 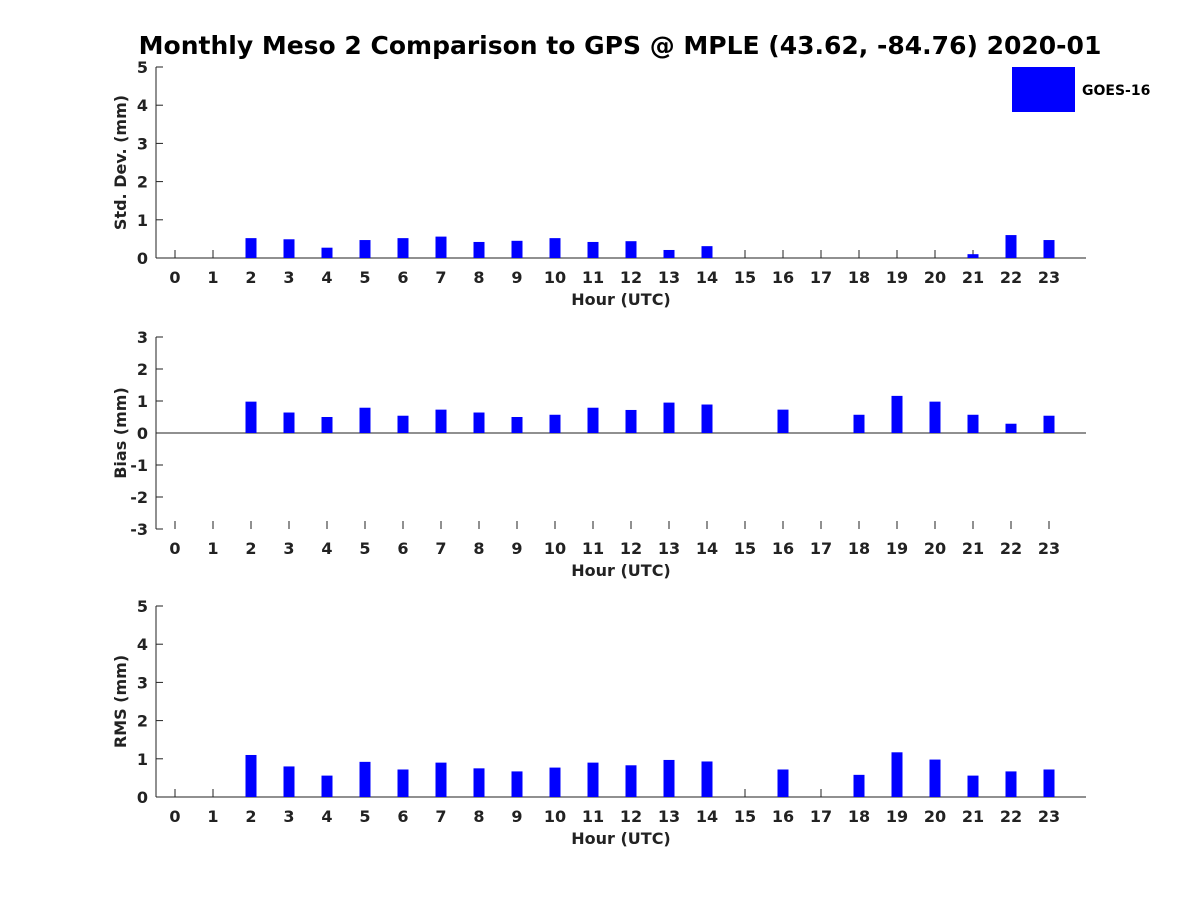 I want to click on y-tick-label: 0, so click(x=142, y=258).